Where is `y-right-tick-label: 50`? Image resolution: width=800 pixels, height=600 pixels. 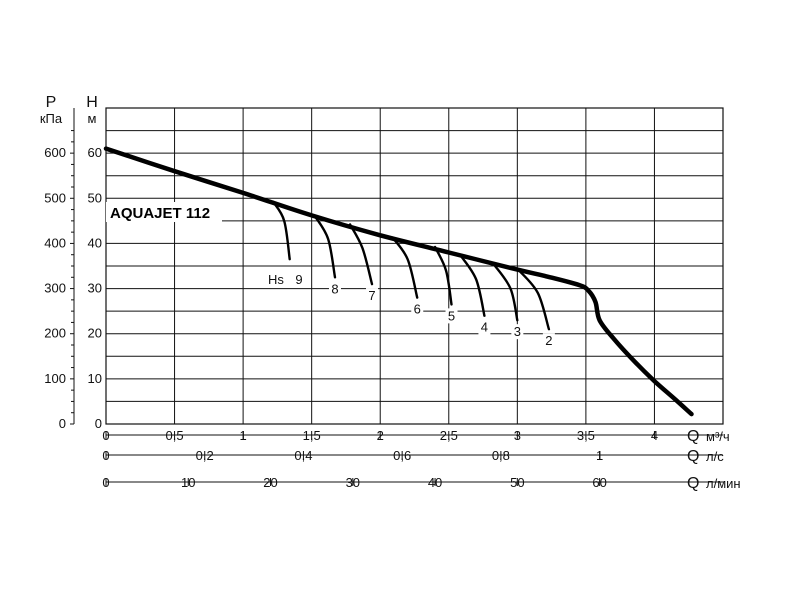
y-right-tick-label: 50 is located at coordinates (95, 197).